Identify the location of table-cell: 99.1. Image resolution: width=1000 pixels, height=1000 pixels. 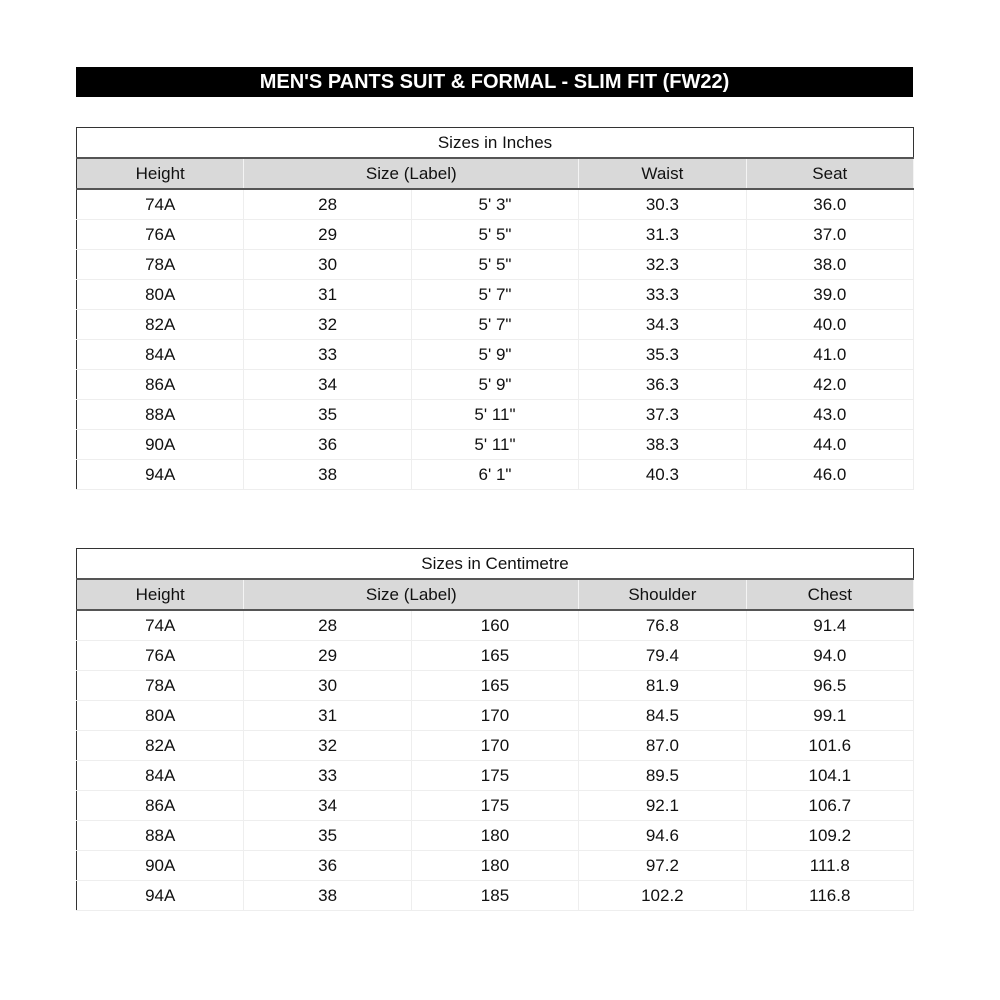
(830, 715).